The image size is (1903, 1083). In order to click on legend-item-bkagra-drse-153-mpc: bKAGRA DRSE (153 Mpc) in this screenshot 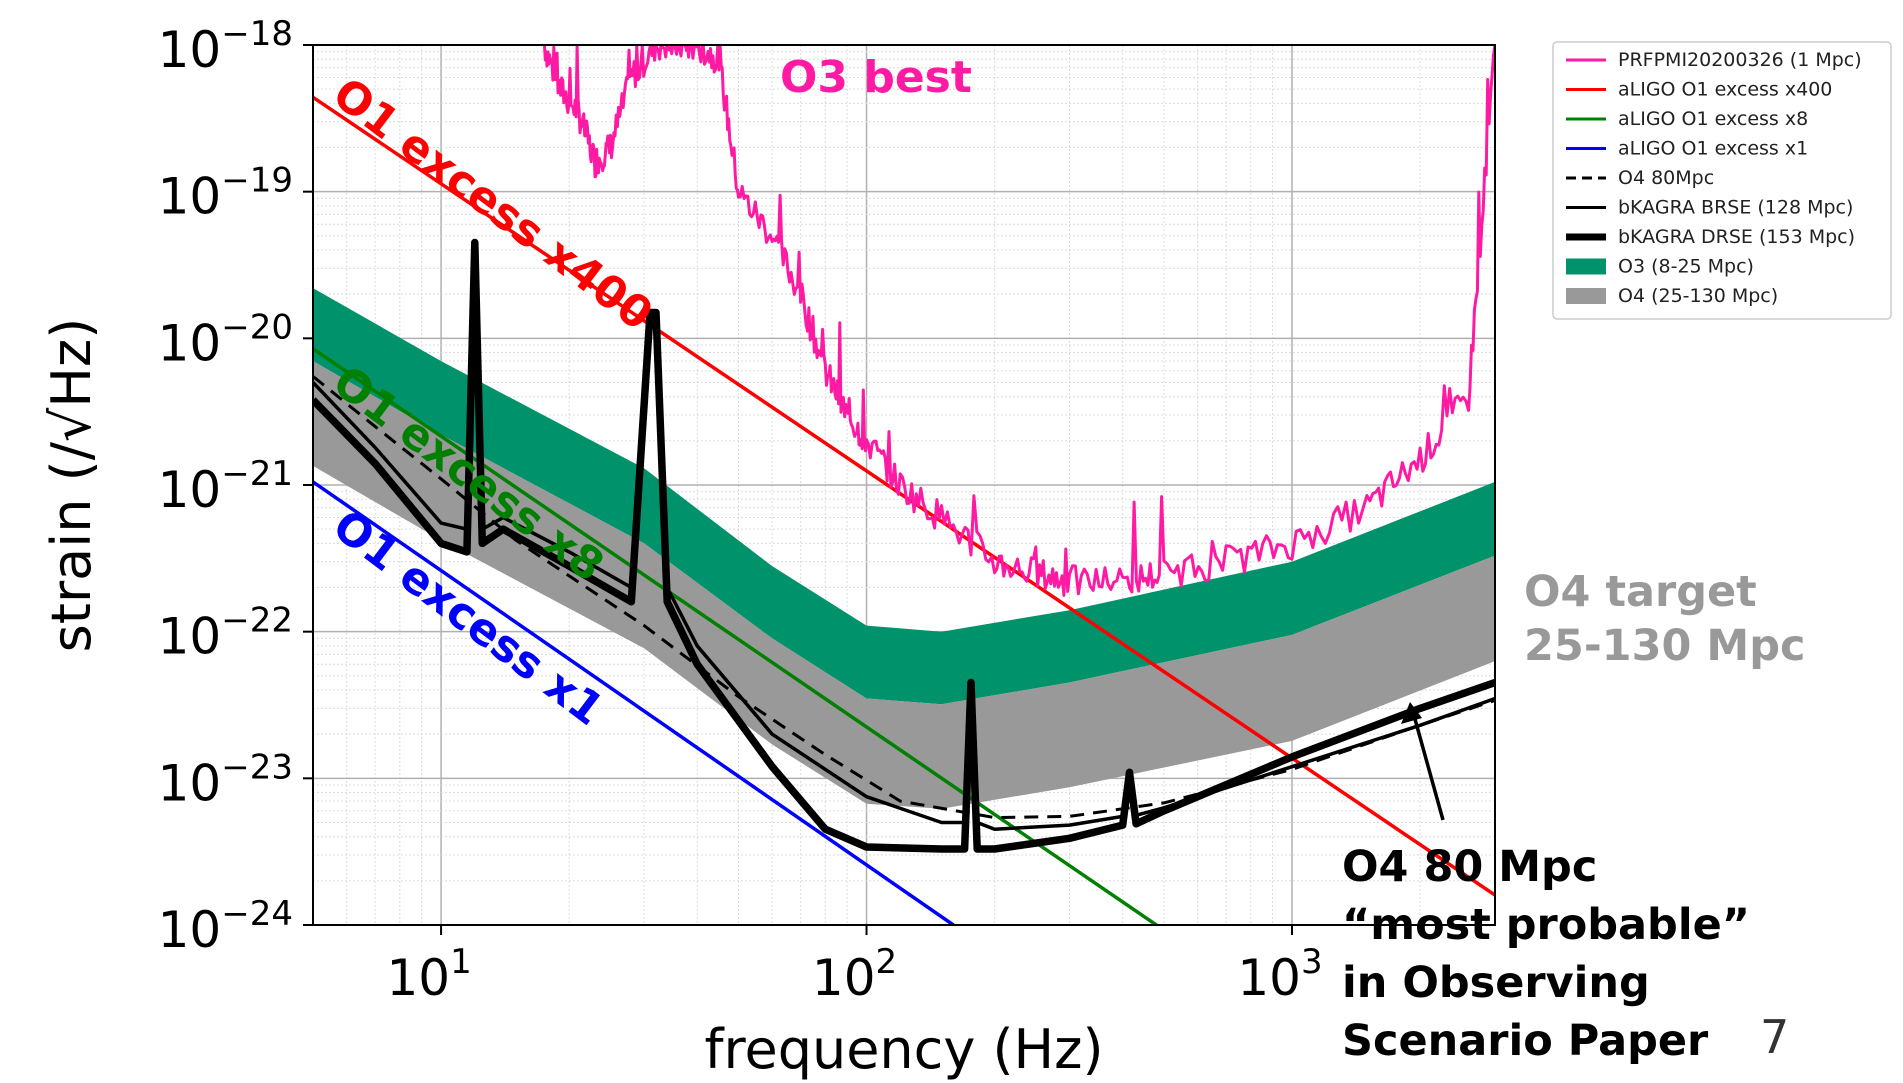, I will do `click(1710, 237)`.